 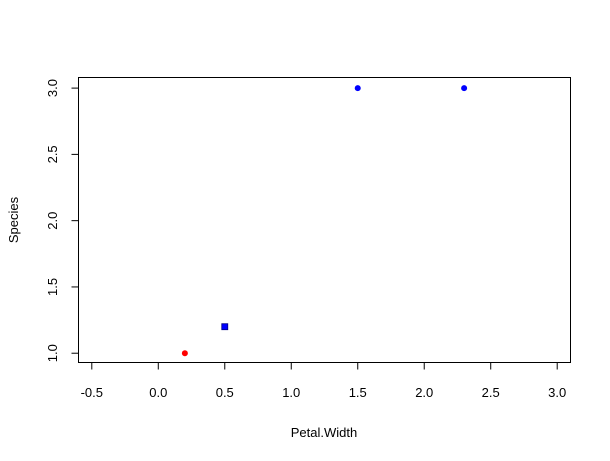 What do you see at coordinates (323, 381) in the screenshot?
I see `x-axis: -0.5 0.0 0.5 1.0 1.5 2.0 2.5 3.0` at bounding box center [323, 381].